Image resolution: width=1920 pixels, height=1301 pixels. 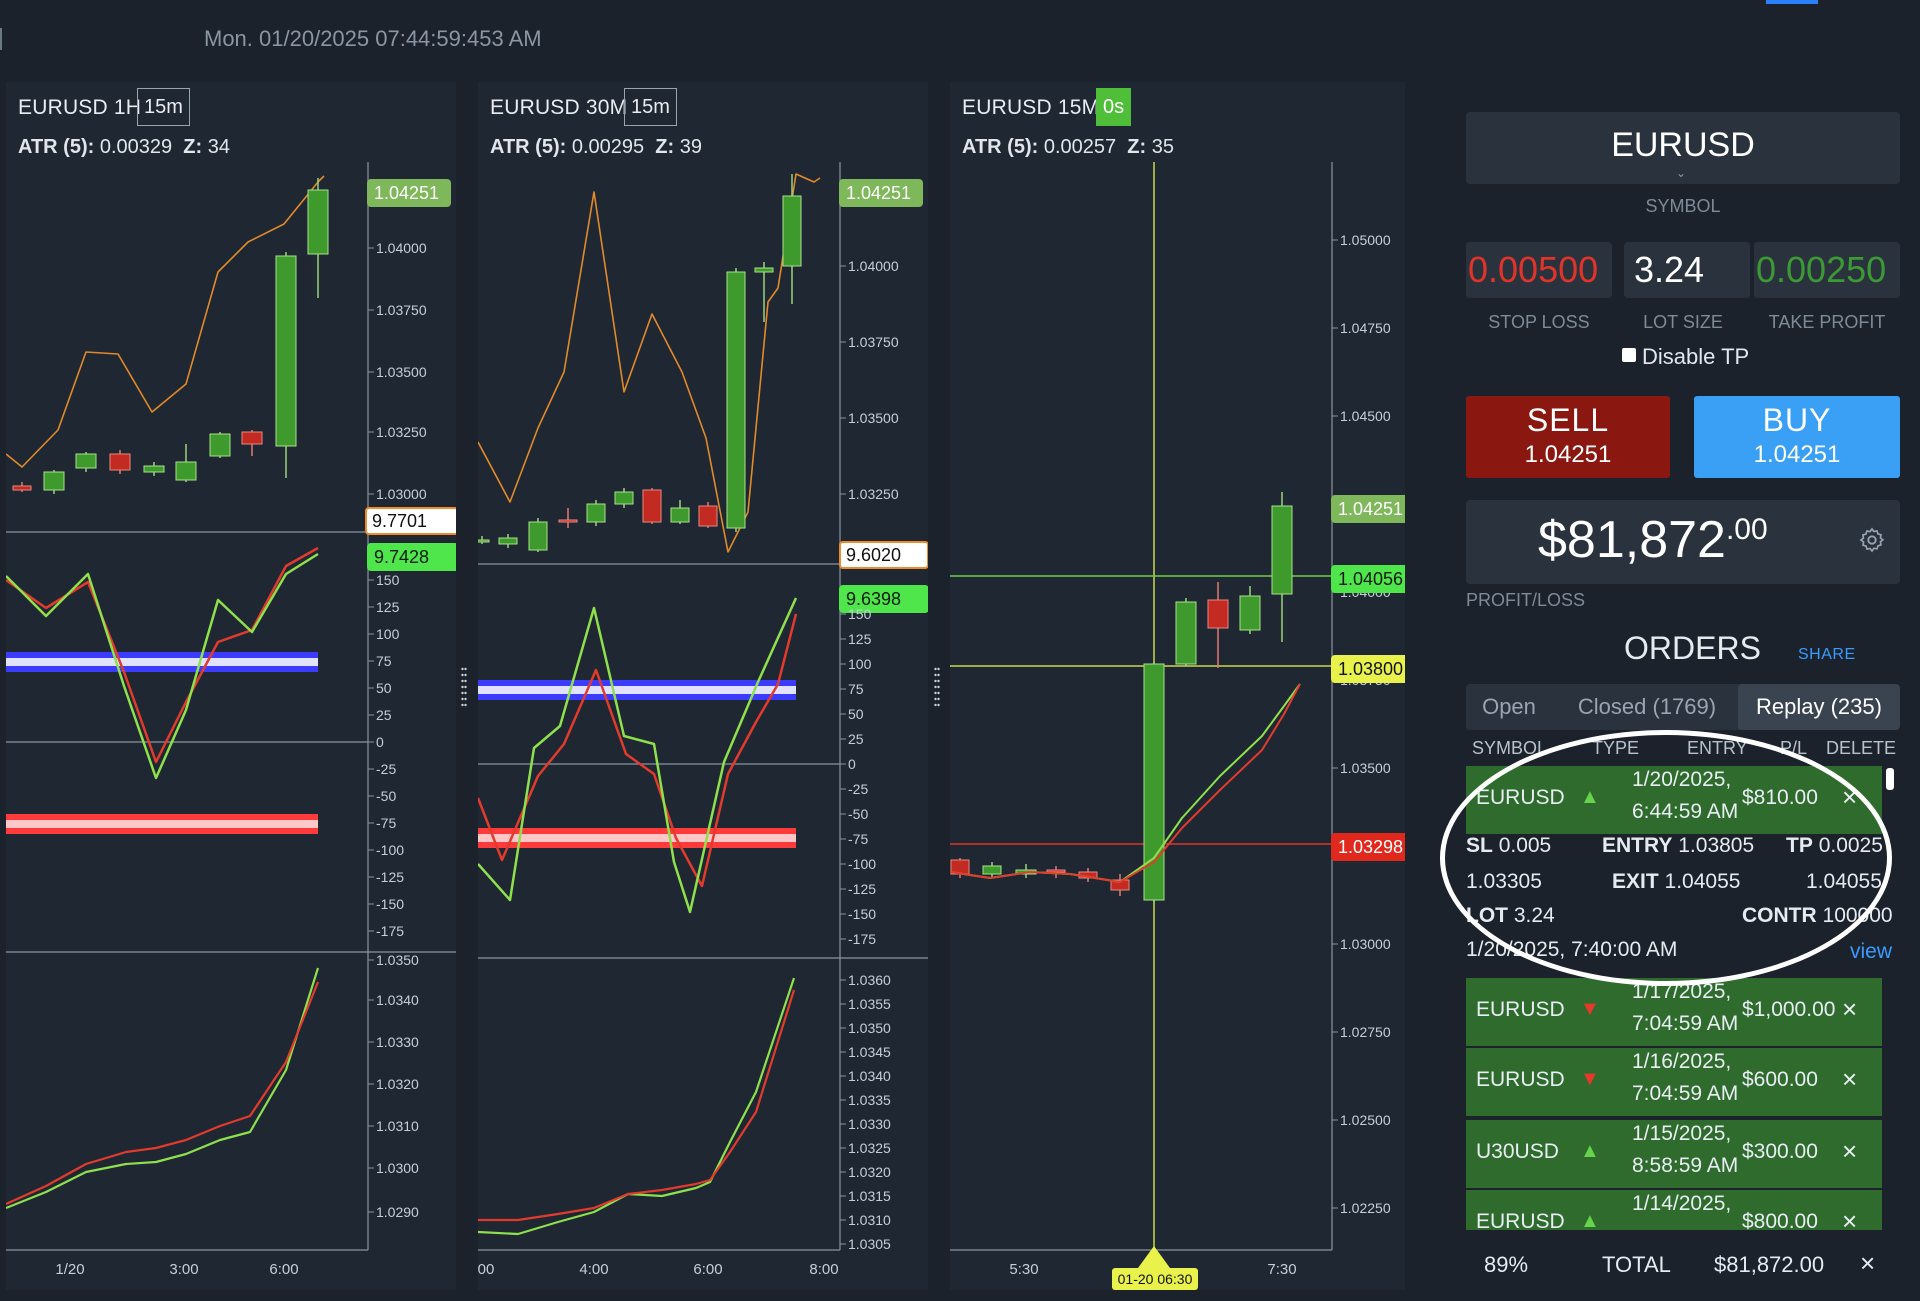 I want to click on atr-readout: ATR (5): 0.00257 Z: 35, so click(x=1068, y=147).